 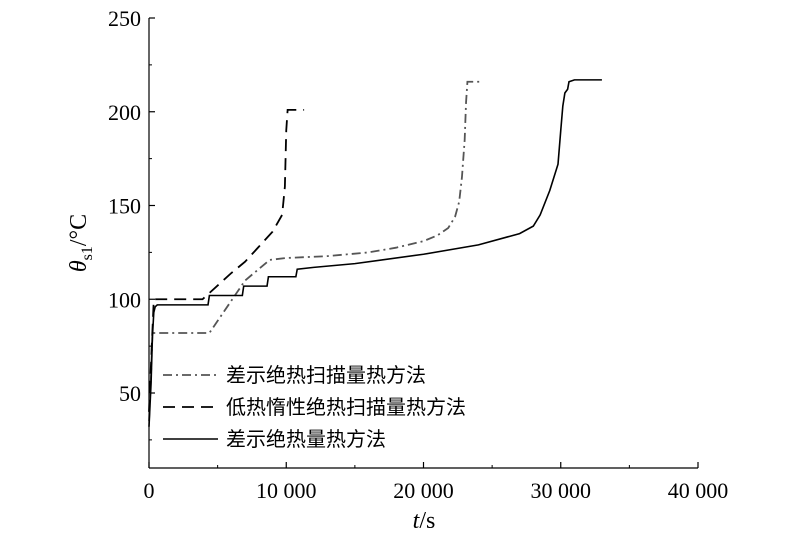 What do you see at coordinates (124, 299) in the screenshot?
I see `y-tick-label: 100` at bounding box center [124, 299].